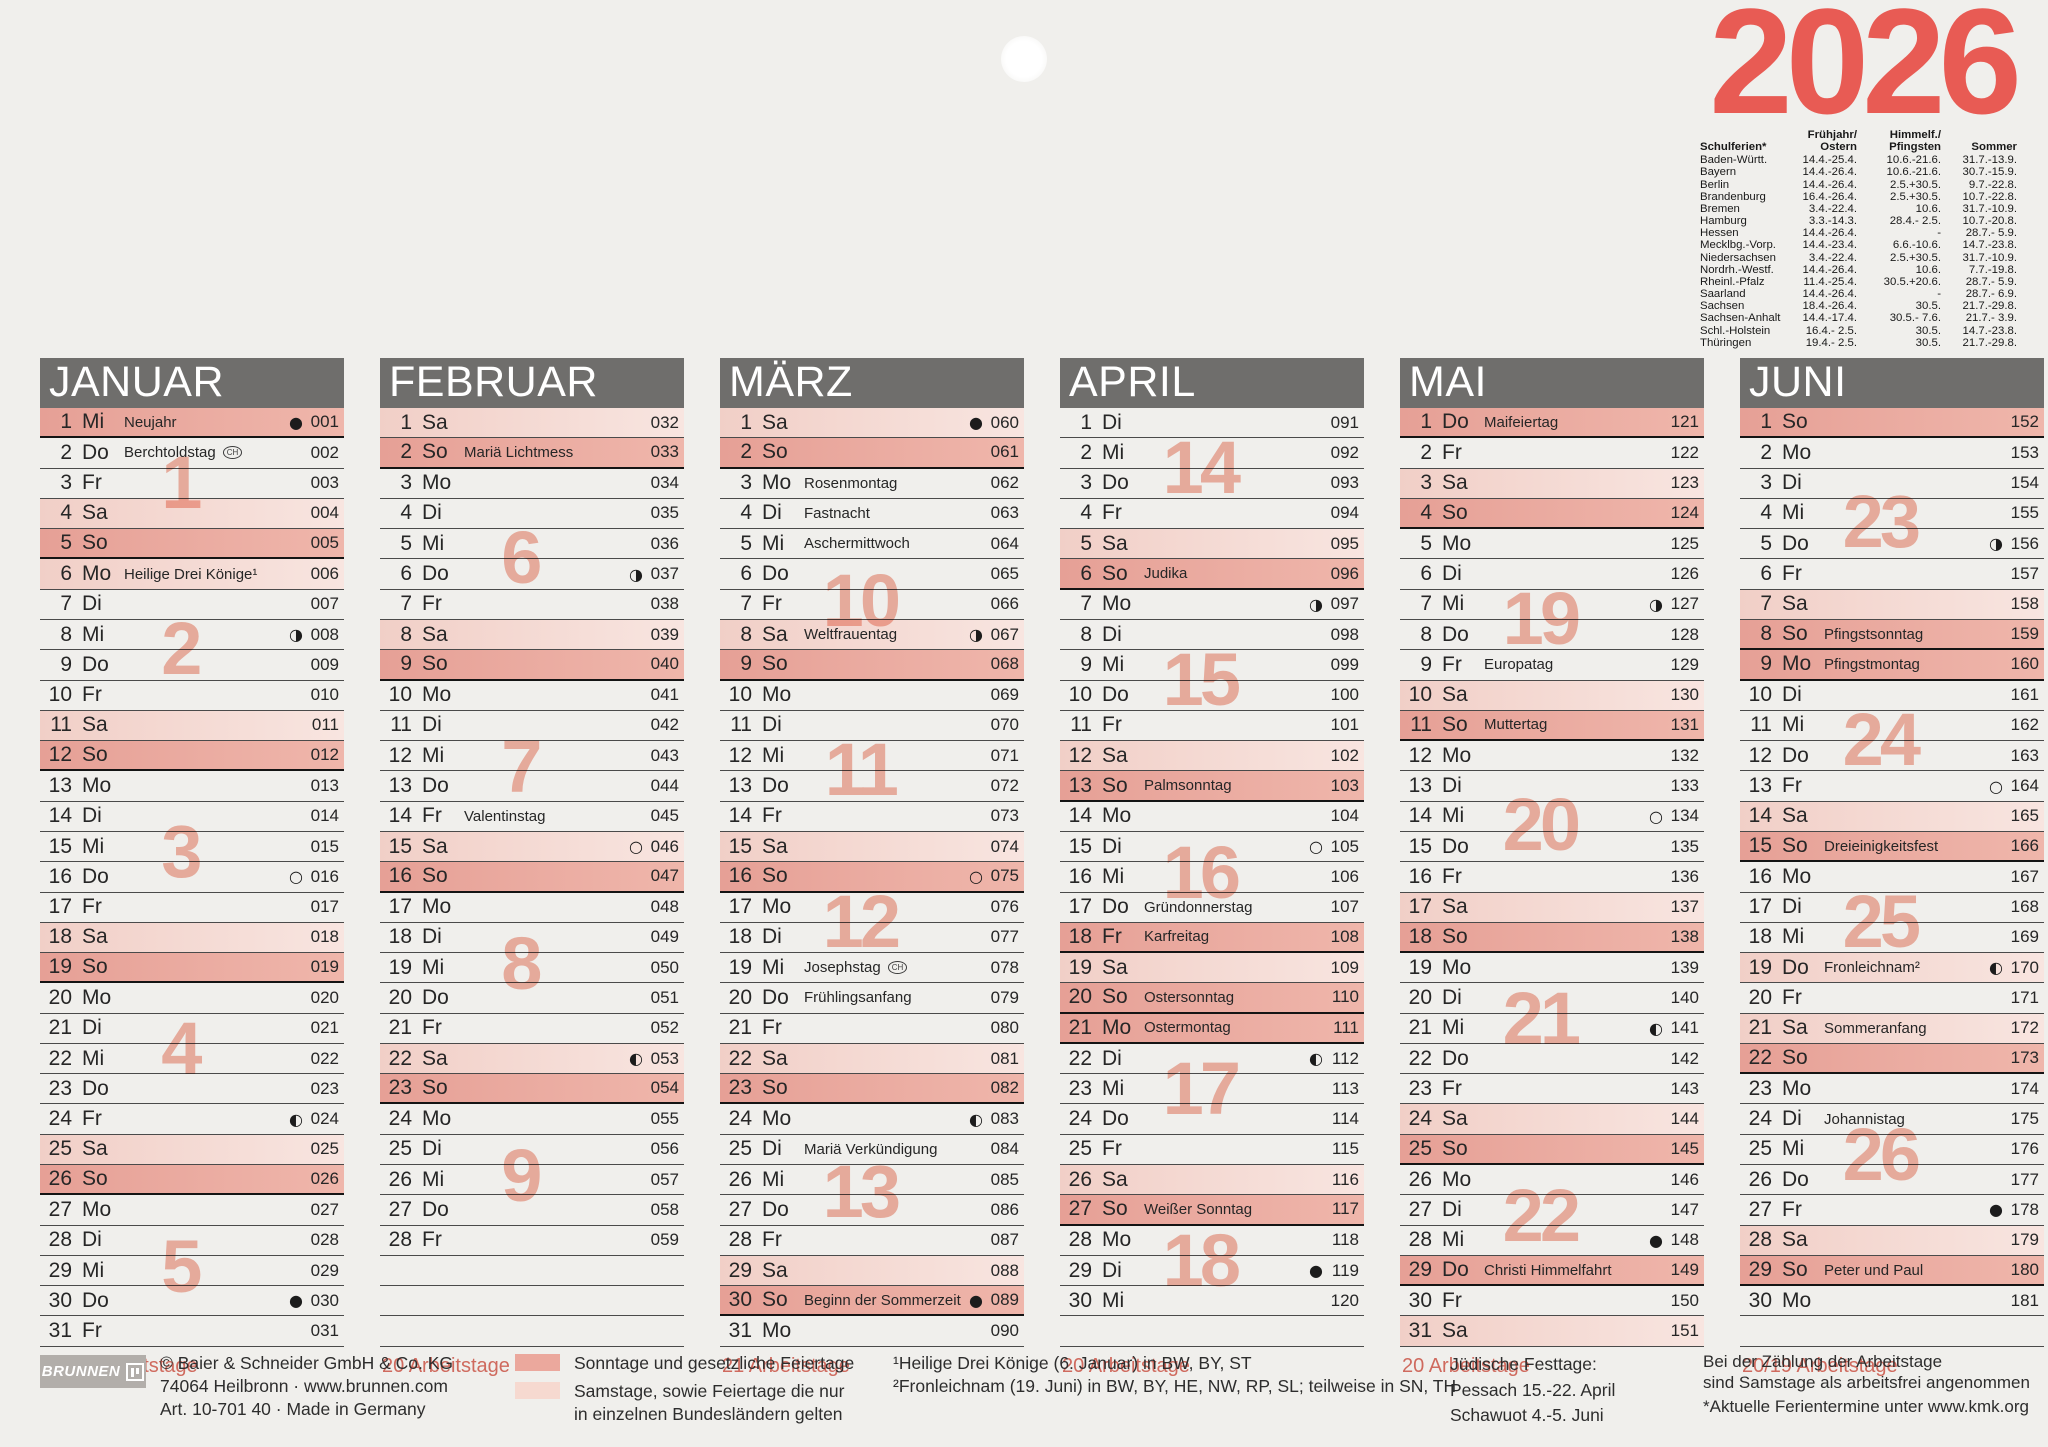  Describe the element at coordinates (1212, 998) in the screenshot. I see `day-row: 20 So Ostersonntag 110` at that location.